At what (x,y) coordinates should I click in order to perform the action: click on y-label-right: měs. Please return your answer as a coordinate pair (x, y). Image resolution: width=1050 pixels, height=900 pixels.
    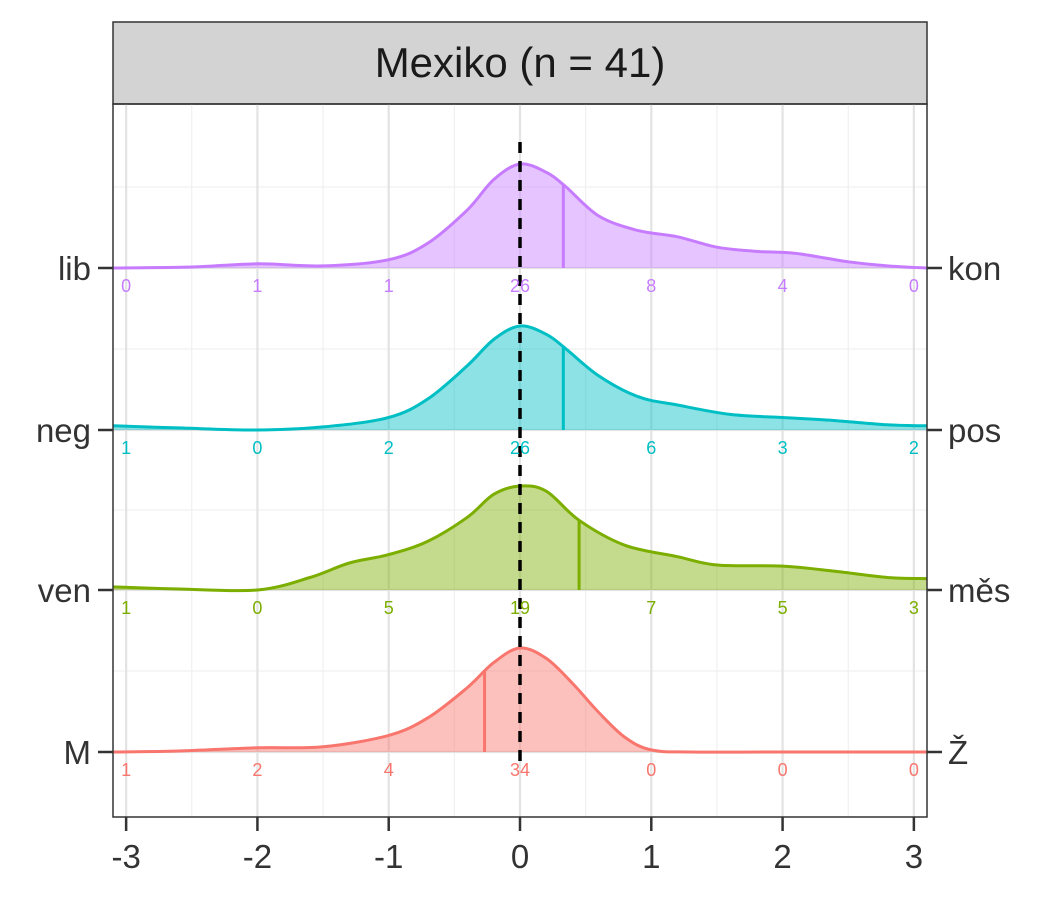
    Looking at the image, I should click on (979, 590).